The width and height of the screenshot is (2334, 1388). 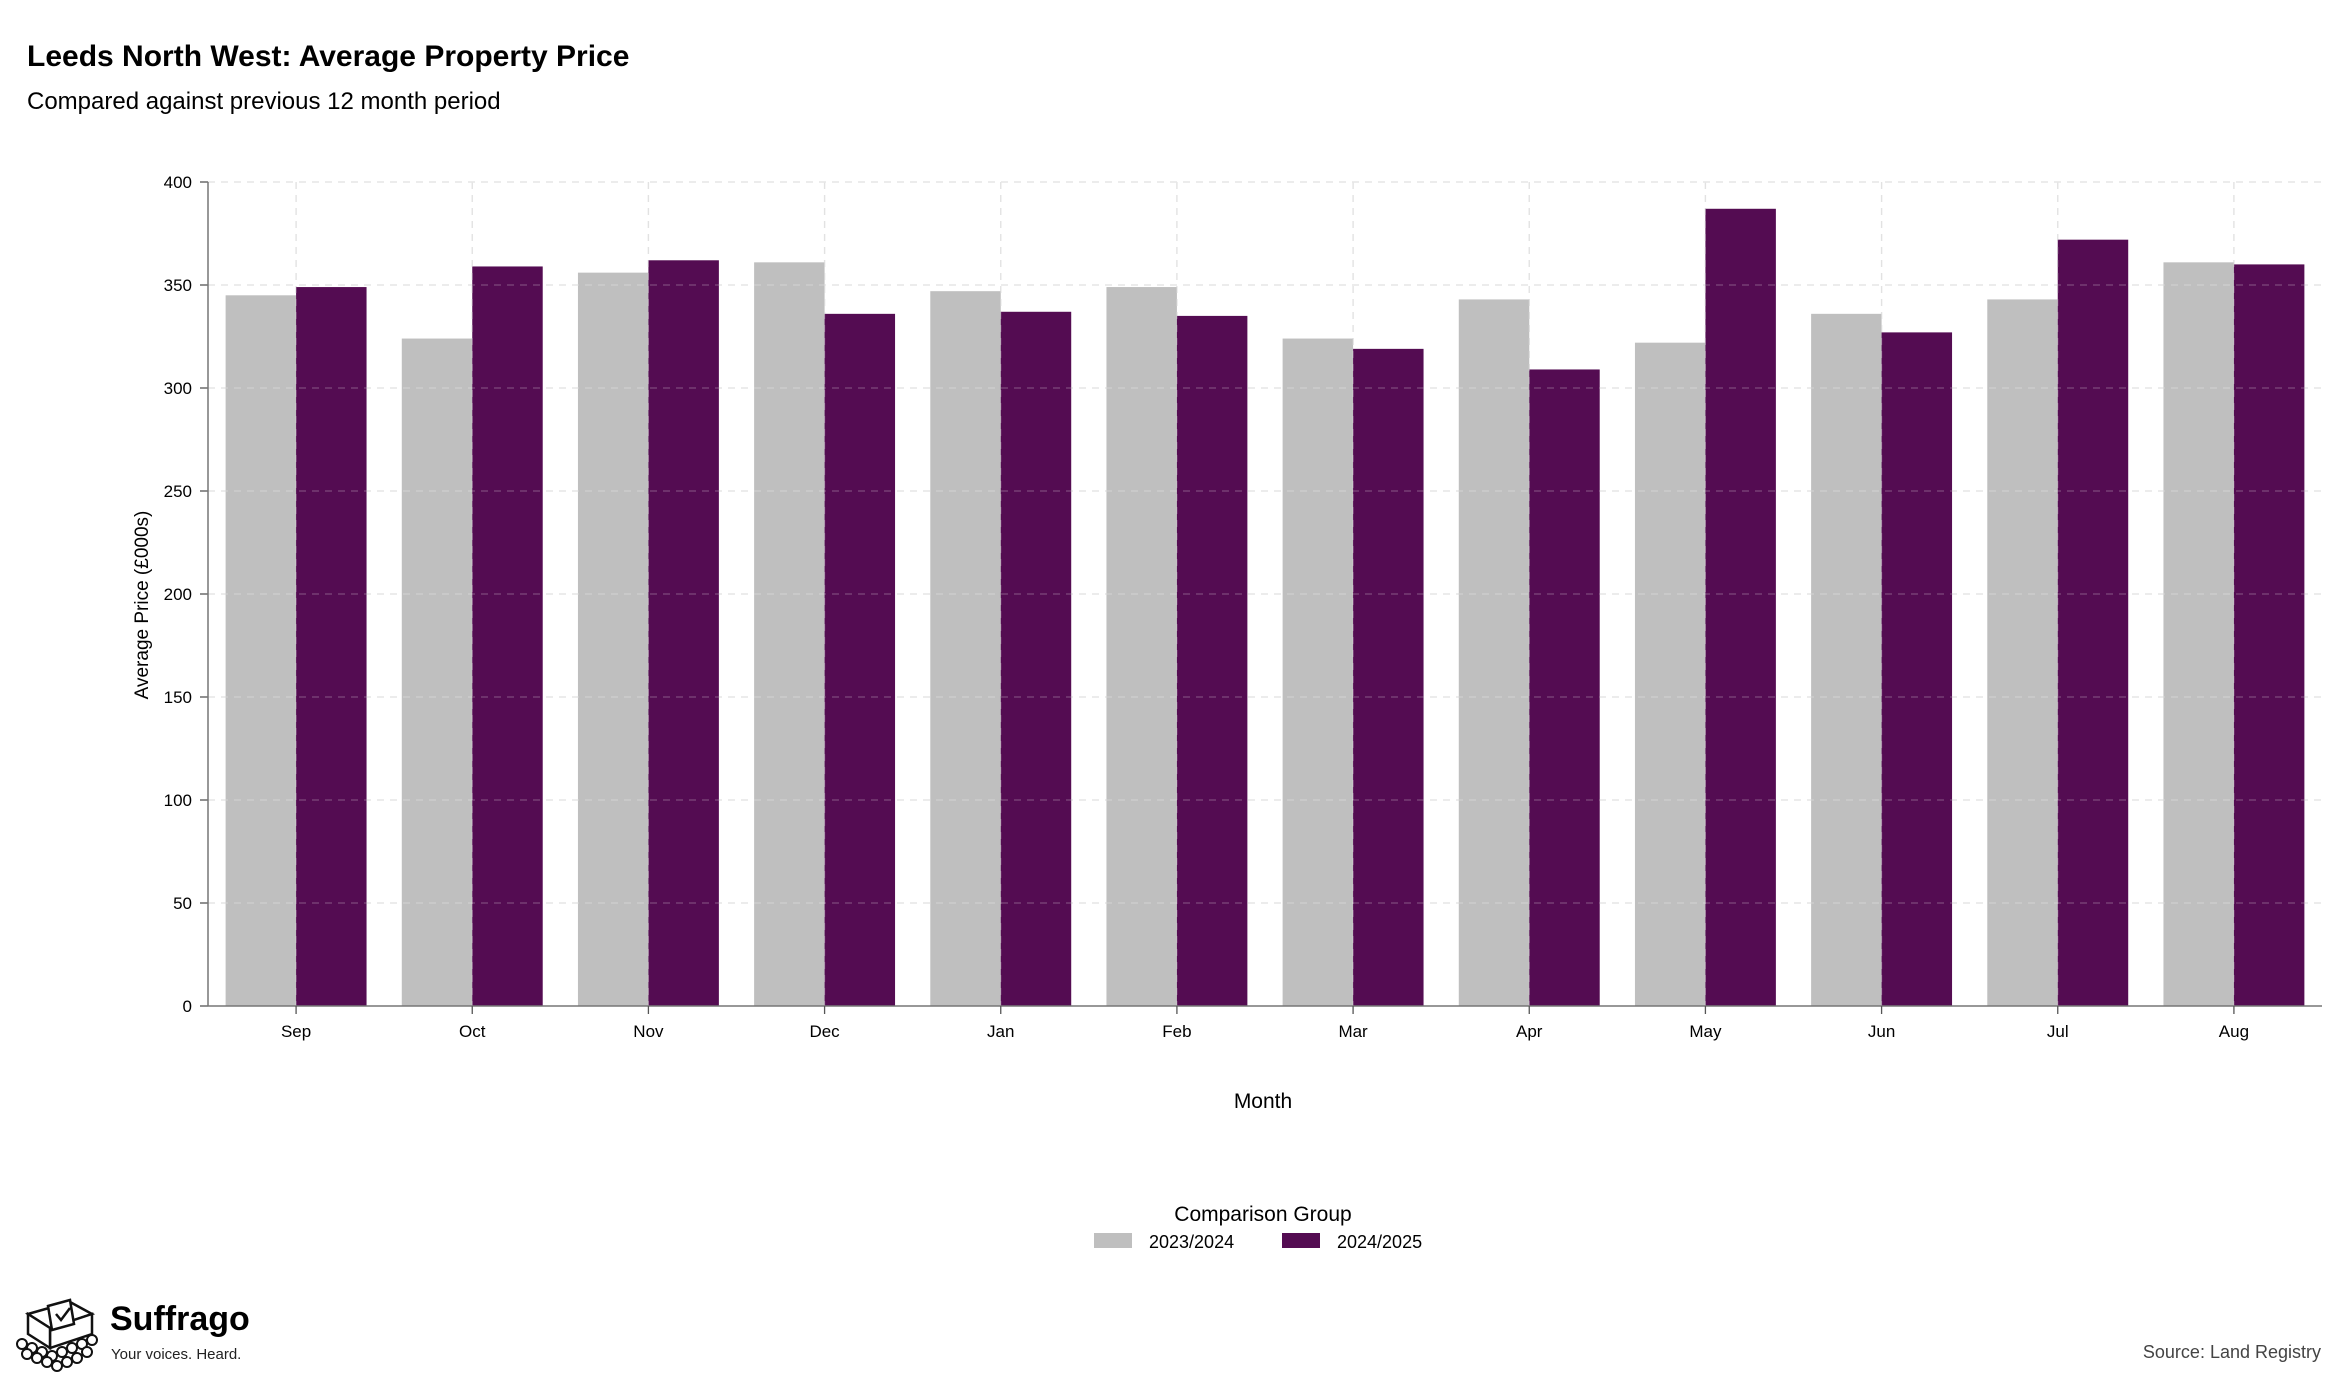 What do you see at coordinates (178, 388) in the screenshot?
I see `y-tick-label: 300` at bounding box center [178, 388].